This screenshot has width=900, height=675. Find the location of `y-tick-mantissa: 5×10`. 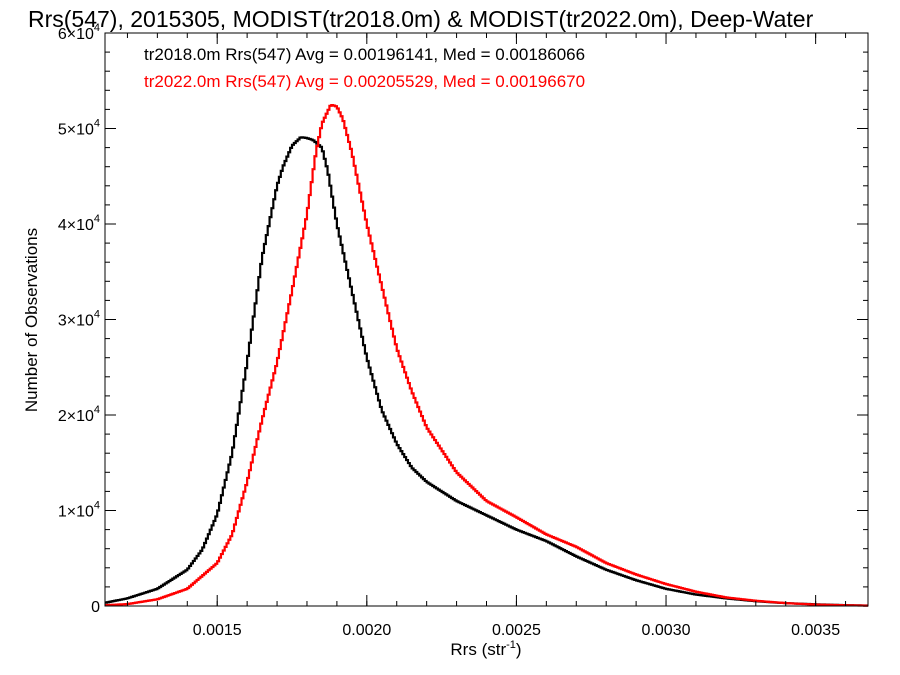

y-tick-mantissa: 5×10 is located at coordinates (76, 130).